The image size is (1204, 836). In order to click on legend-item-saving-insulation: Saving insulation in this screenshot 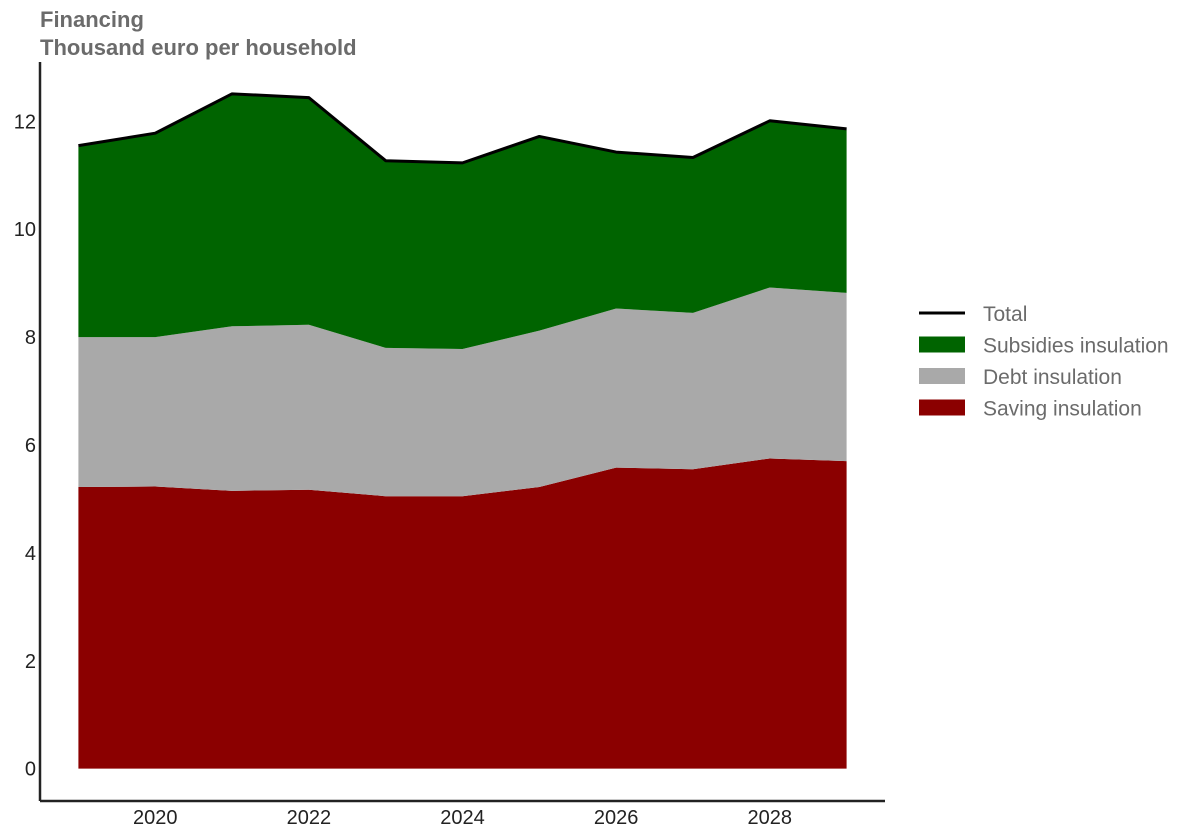, I will do `click(1030, 409)`.